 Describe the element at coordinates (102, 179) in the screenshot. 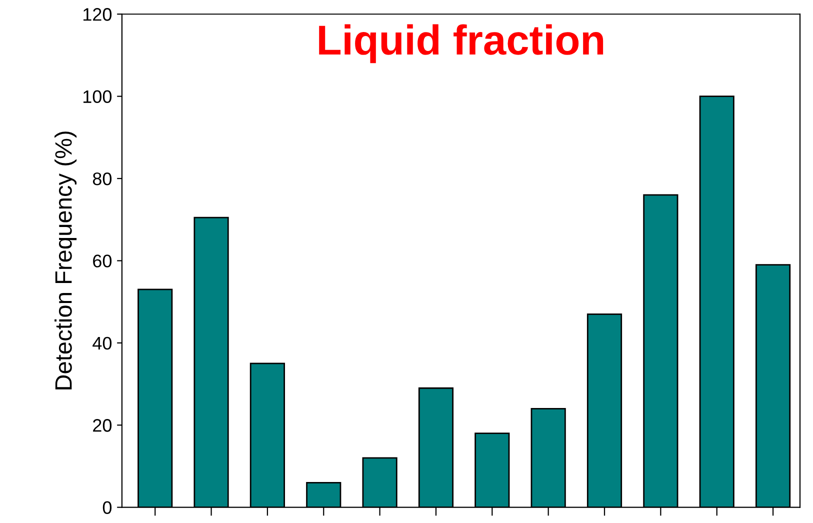

I see `y-tick-label: 80` at that location.